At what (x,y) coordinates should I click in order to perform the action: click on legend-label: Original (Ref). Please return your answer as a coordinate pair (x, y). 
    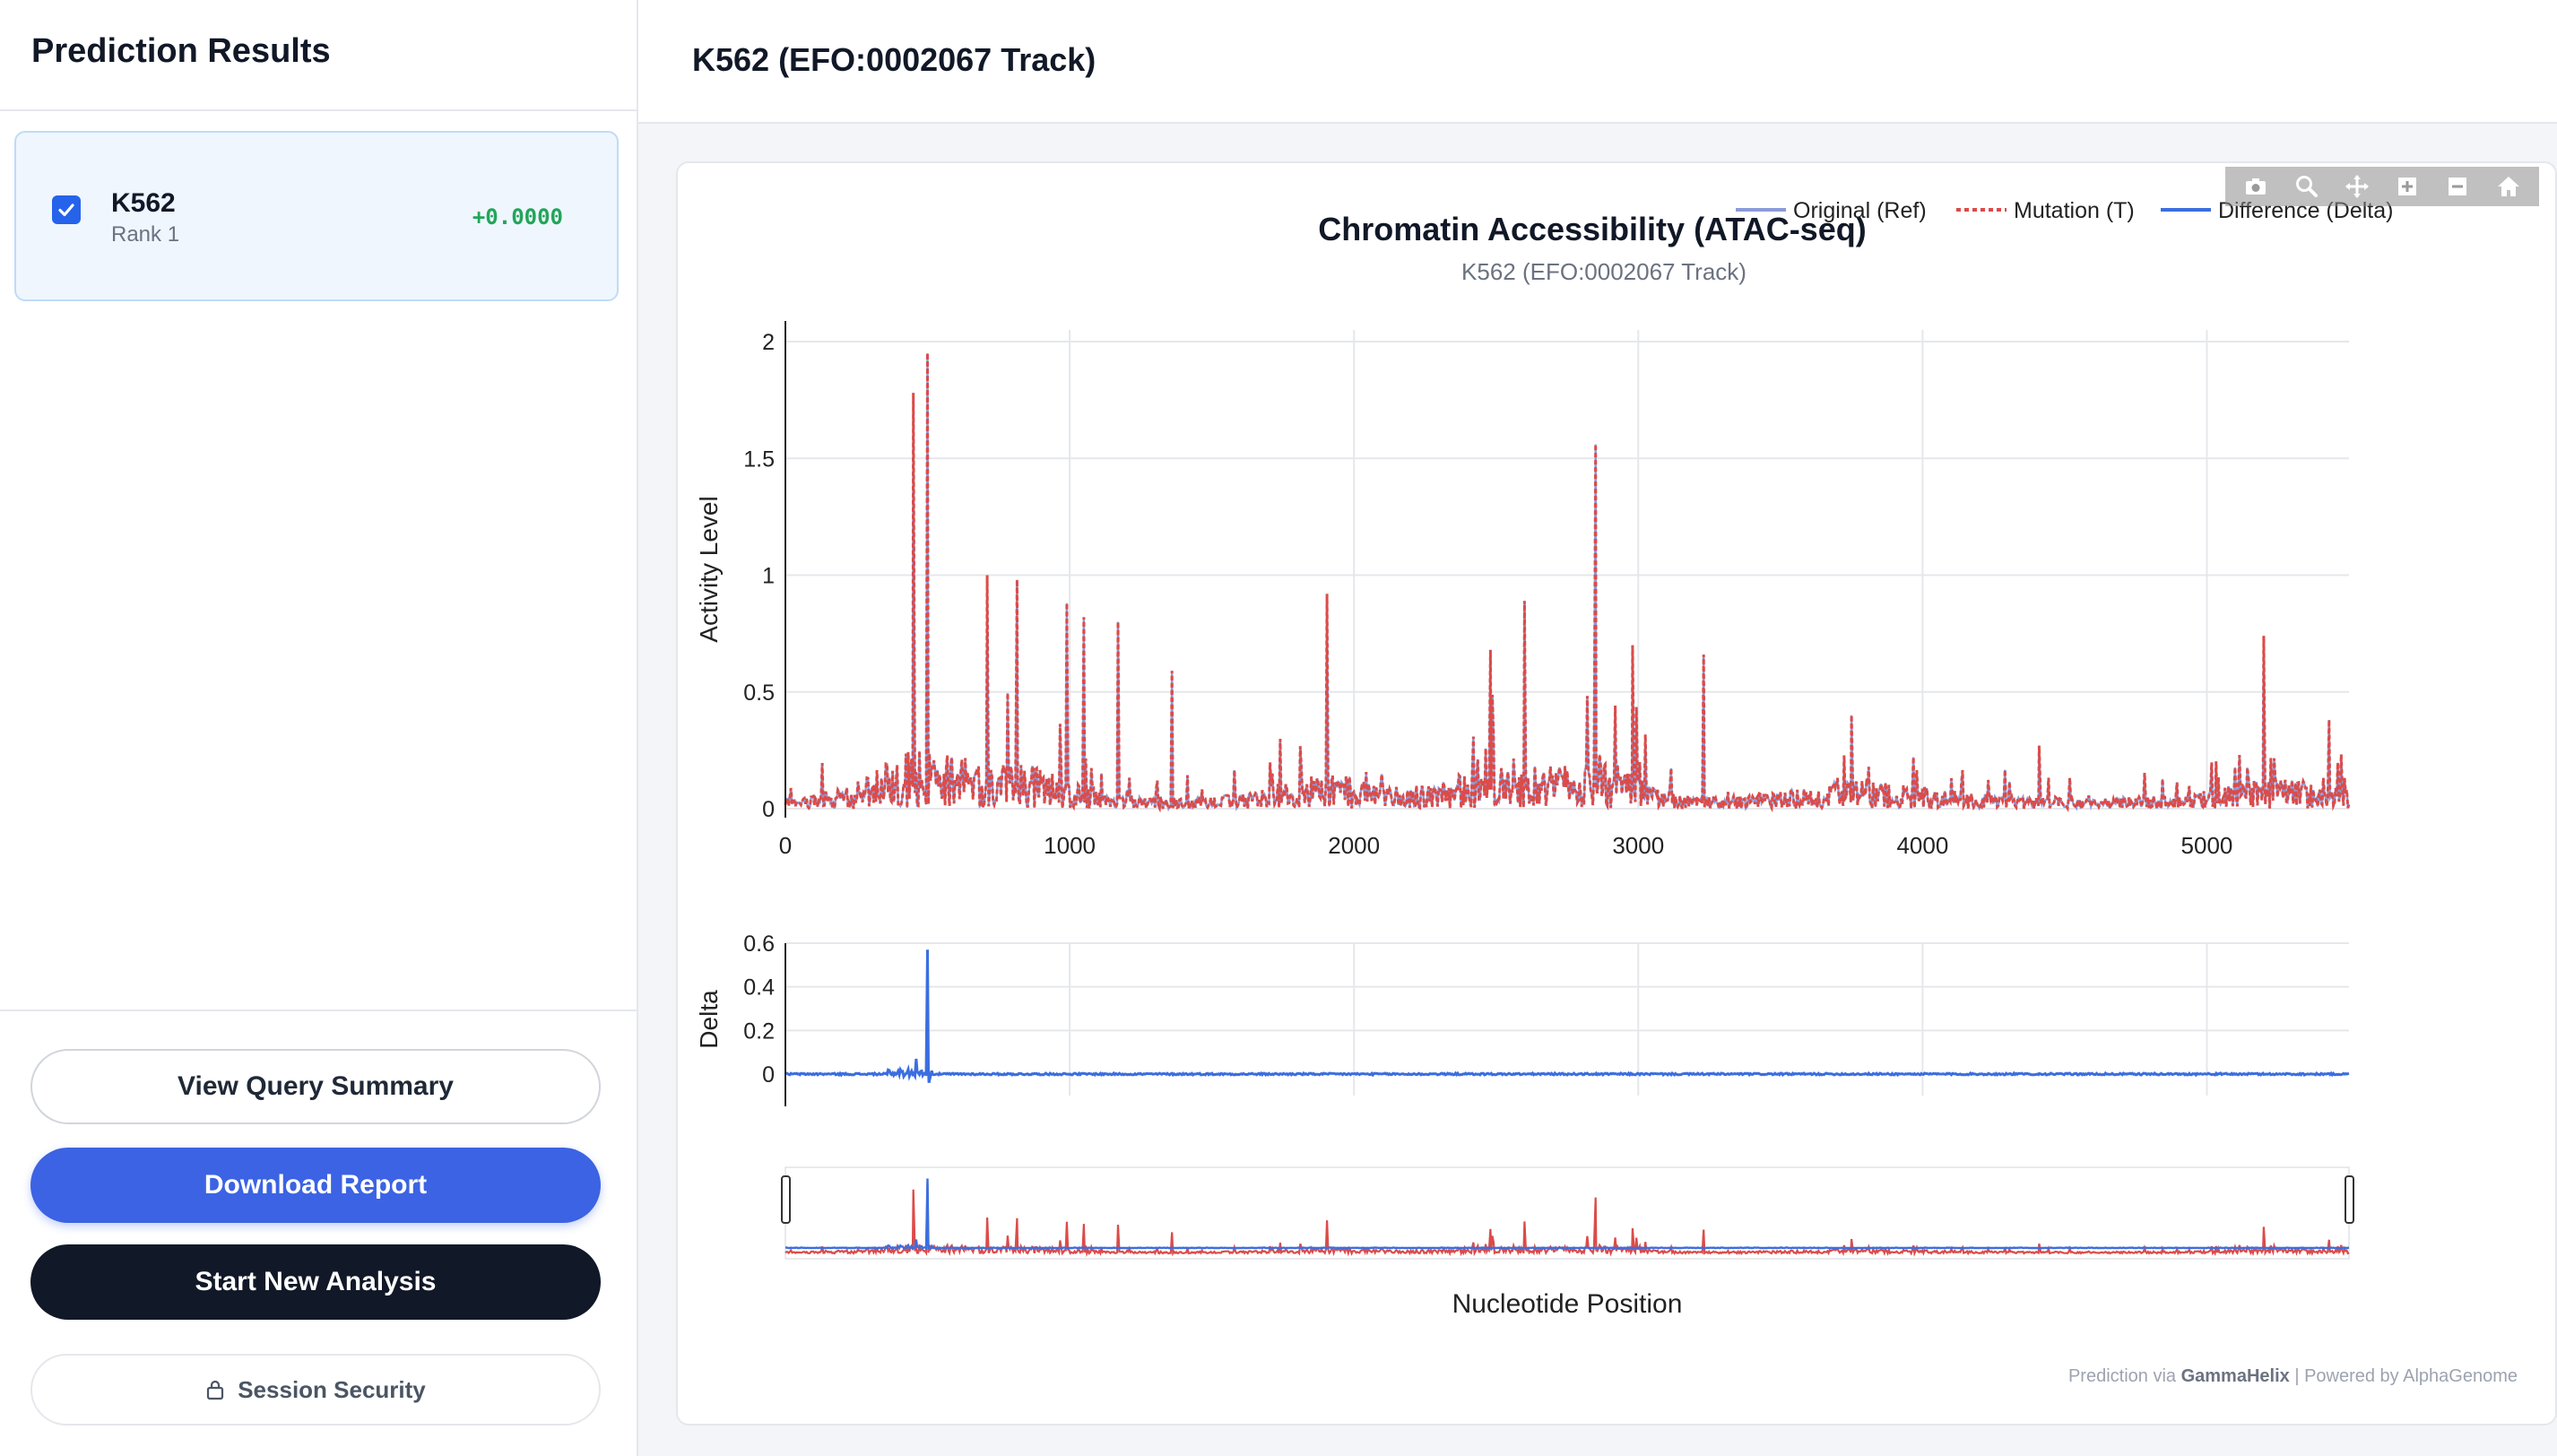
    Looking at the image, I should click on (1860, 210).